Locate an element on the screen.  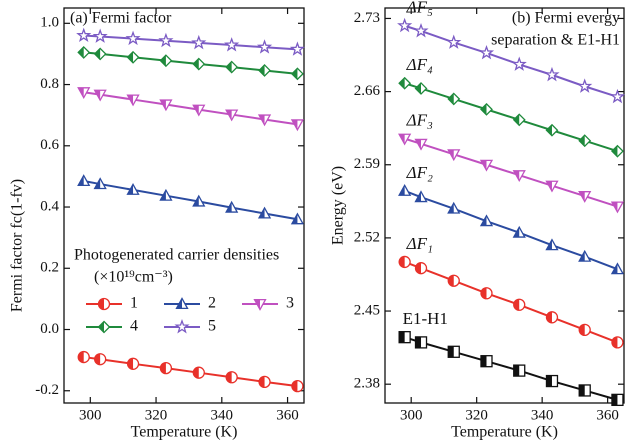
series-label: ΔF₅ is located at coordinates (419, 8).